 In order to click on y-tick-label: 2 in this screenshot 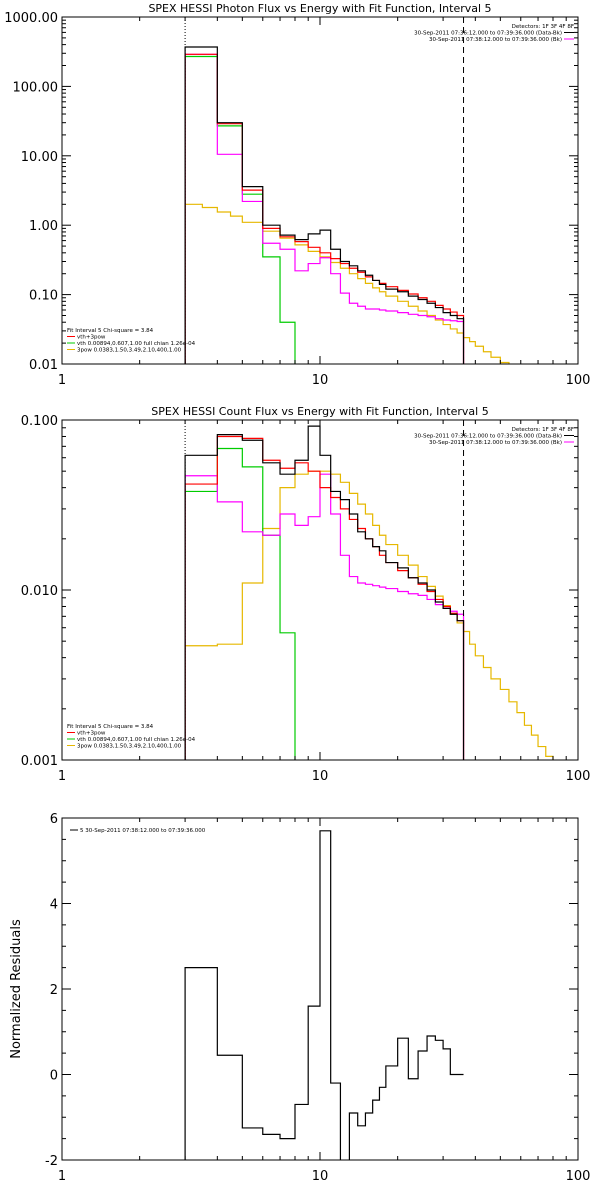, I will do `click(54, 990)`.